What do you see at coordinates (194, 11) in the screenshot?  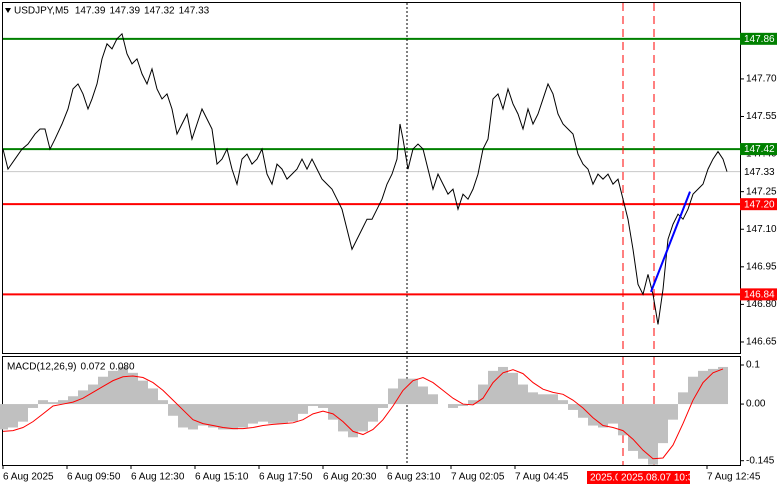 I see `ohlc-value: 147.33` at bounding box center [194, 11].